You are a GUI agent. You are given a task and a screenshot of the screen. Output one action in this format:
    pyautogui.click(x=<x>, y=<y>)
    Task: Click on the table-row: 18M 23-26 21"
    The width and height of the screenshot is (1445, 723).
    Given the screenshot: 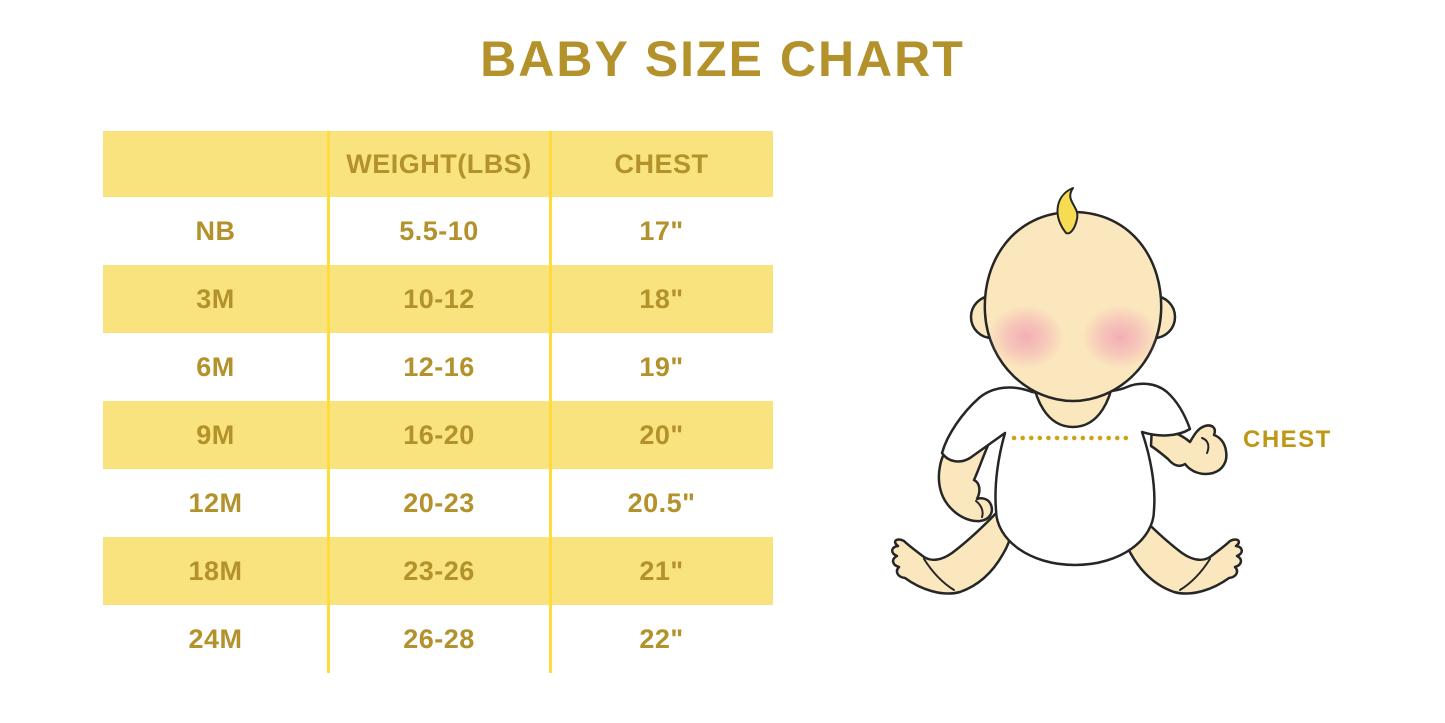 What is the action you would take?
    pyautogui.click(x=438, y=571)
    